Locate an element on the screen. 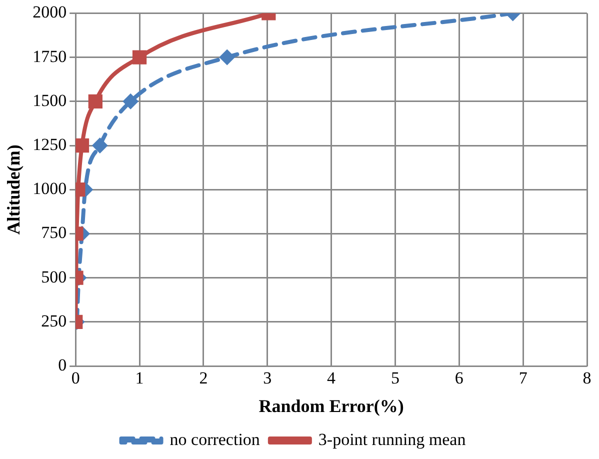 The width and height of the screenshot is (599, 459). y-tick-label: 1000 is located at coordinates (49, 188).